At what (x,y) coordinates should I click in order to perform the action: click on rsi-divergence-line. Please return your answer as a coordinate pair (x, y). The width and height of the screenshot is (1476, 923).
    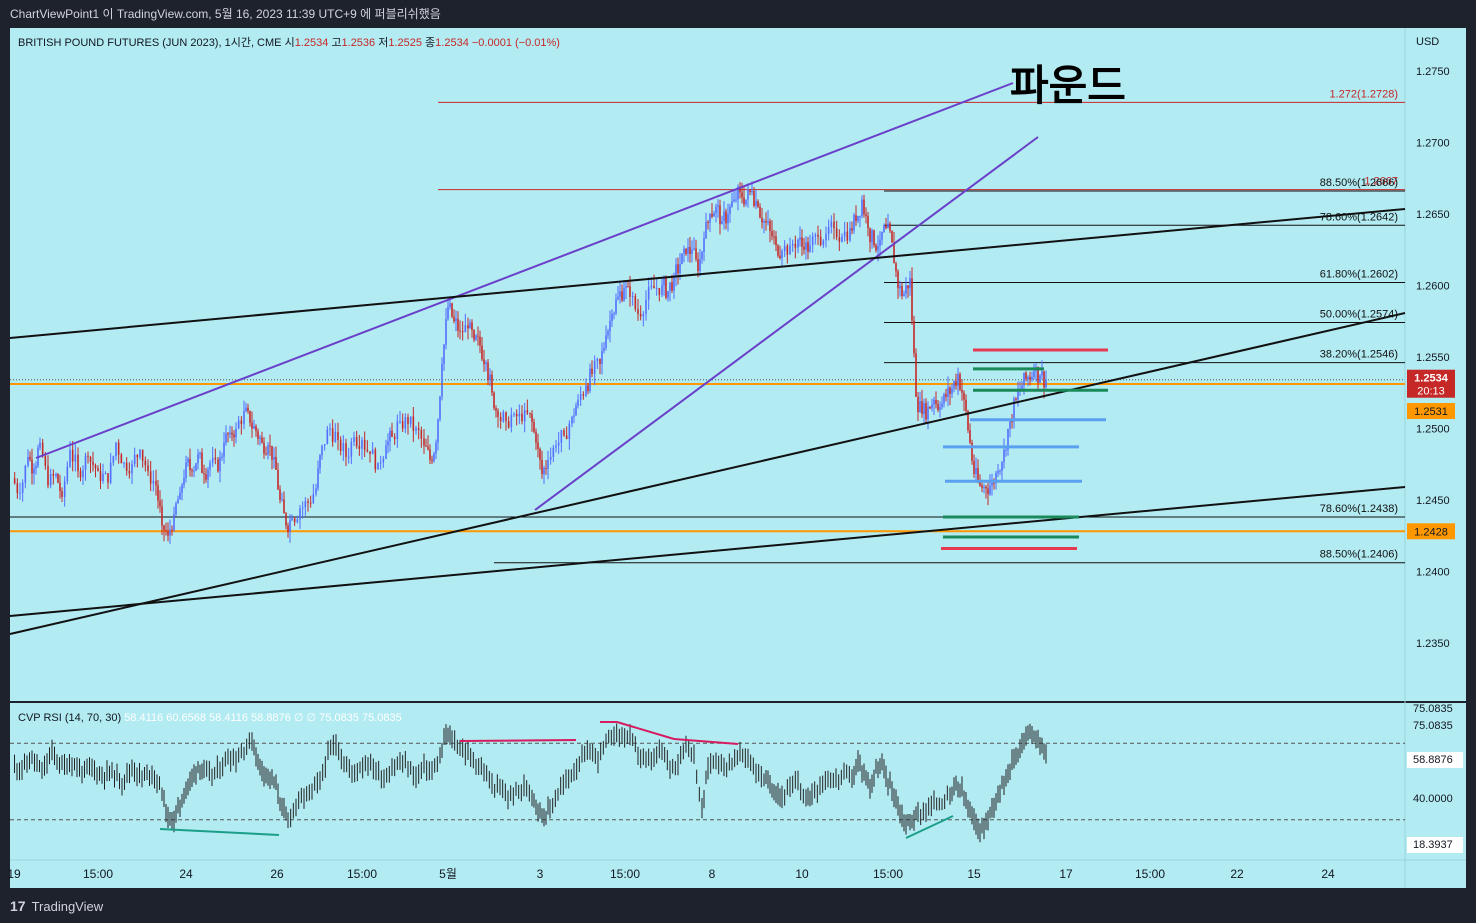
    Looking at the image, I should click on (219, 832).